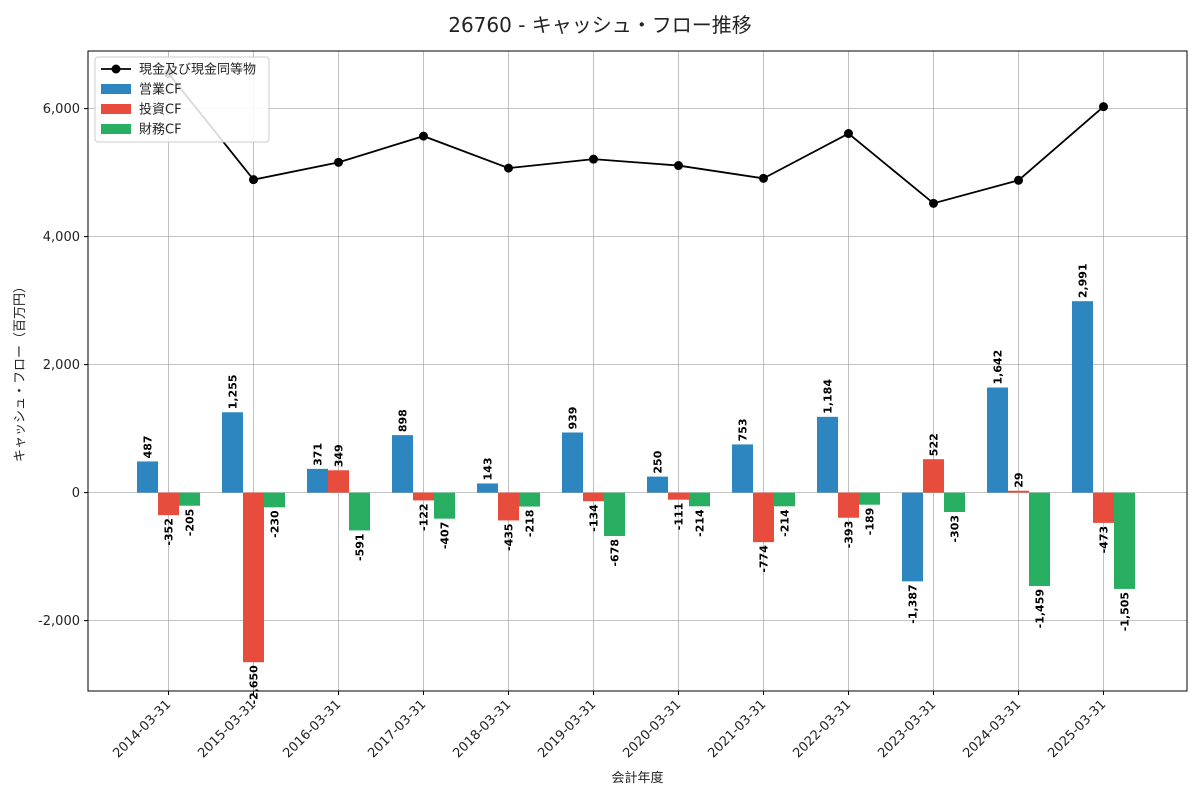 The image size is (1200, 800). Describe the element at coordinates (509, 537) in the screenshot. I see `data-label: -435` at that location.